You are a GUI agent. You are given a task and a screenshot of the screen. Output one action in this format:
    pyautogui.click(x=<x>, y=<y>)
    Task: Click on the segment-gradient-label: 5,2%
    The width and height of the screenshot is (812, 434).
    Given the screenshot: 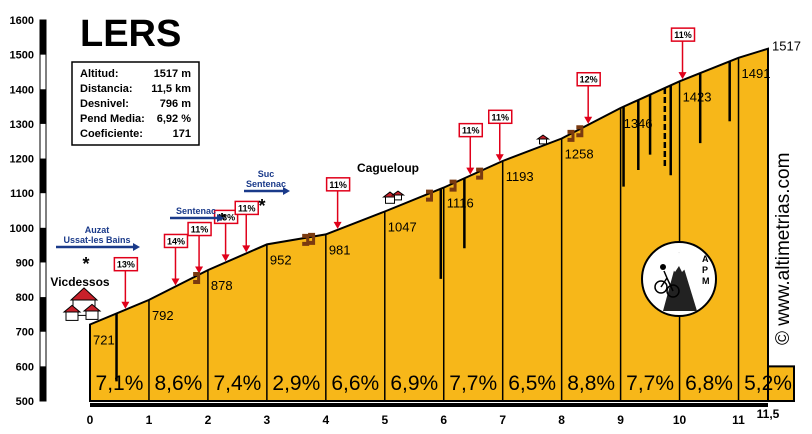 What is the action you would take?
    pyautogui.click(x=768, y=383)
    